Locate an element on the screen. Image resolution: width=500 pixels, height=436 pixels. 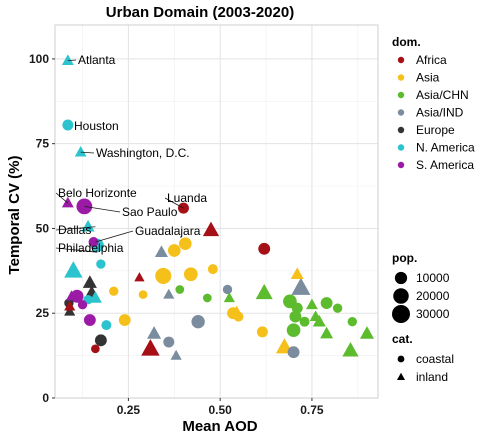
legend-label-domain: Asia/IND is located at coordinates (440, 113).